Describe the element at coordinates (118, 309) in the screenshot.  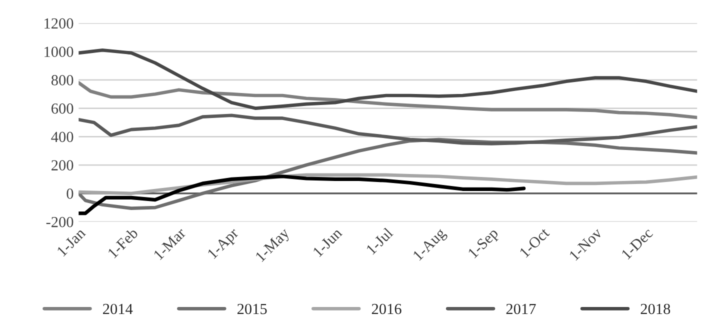
I see `legend-label: 2014` at that location.